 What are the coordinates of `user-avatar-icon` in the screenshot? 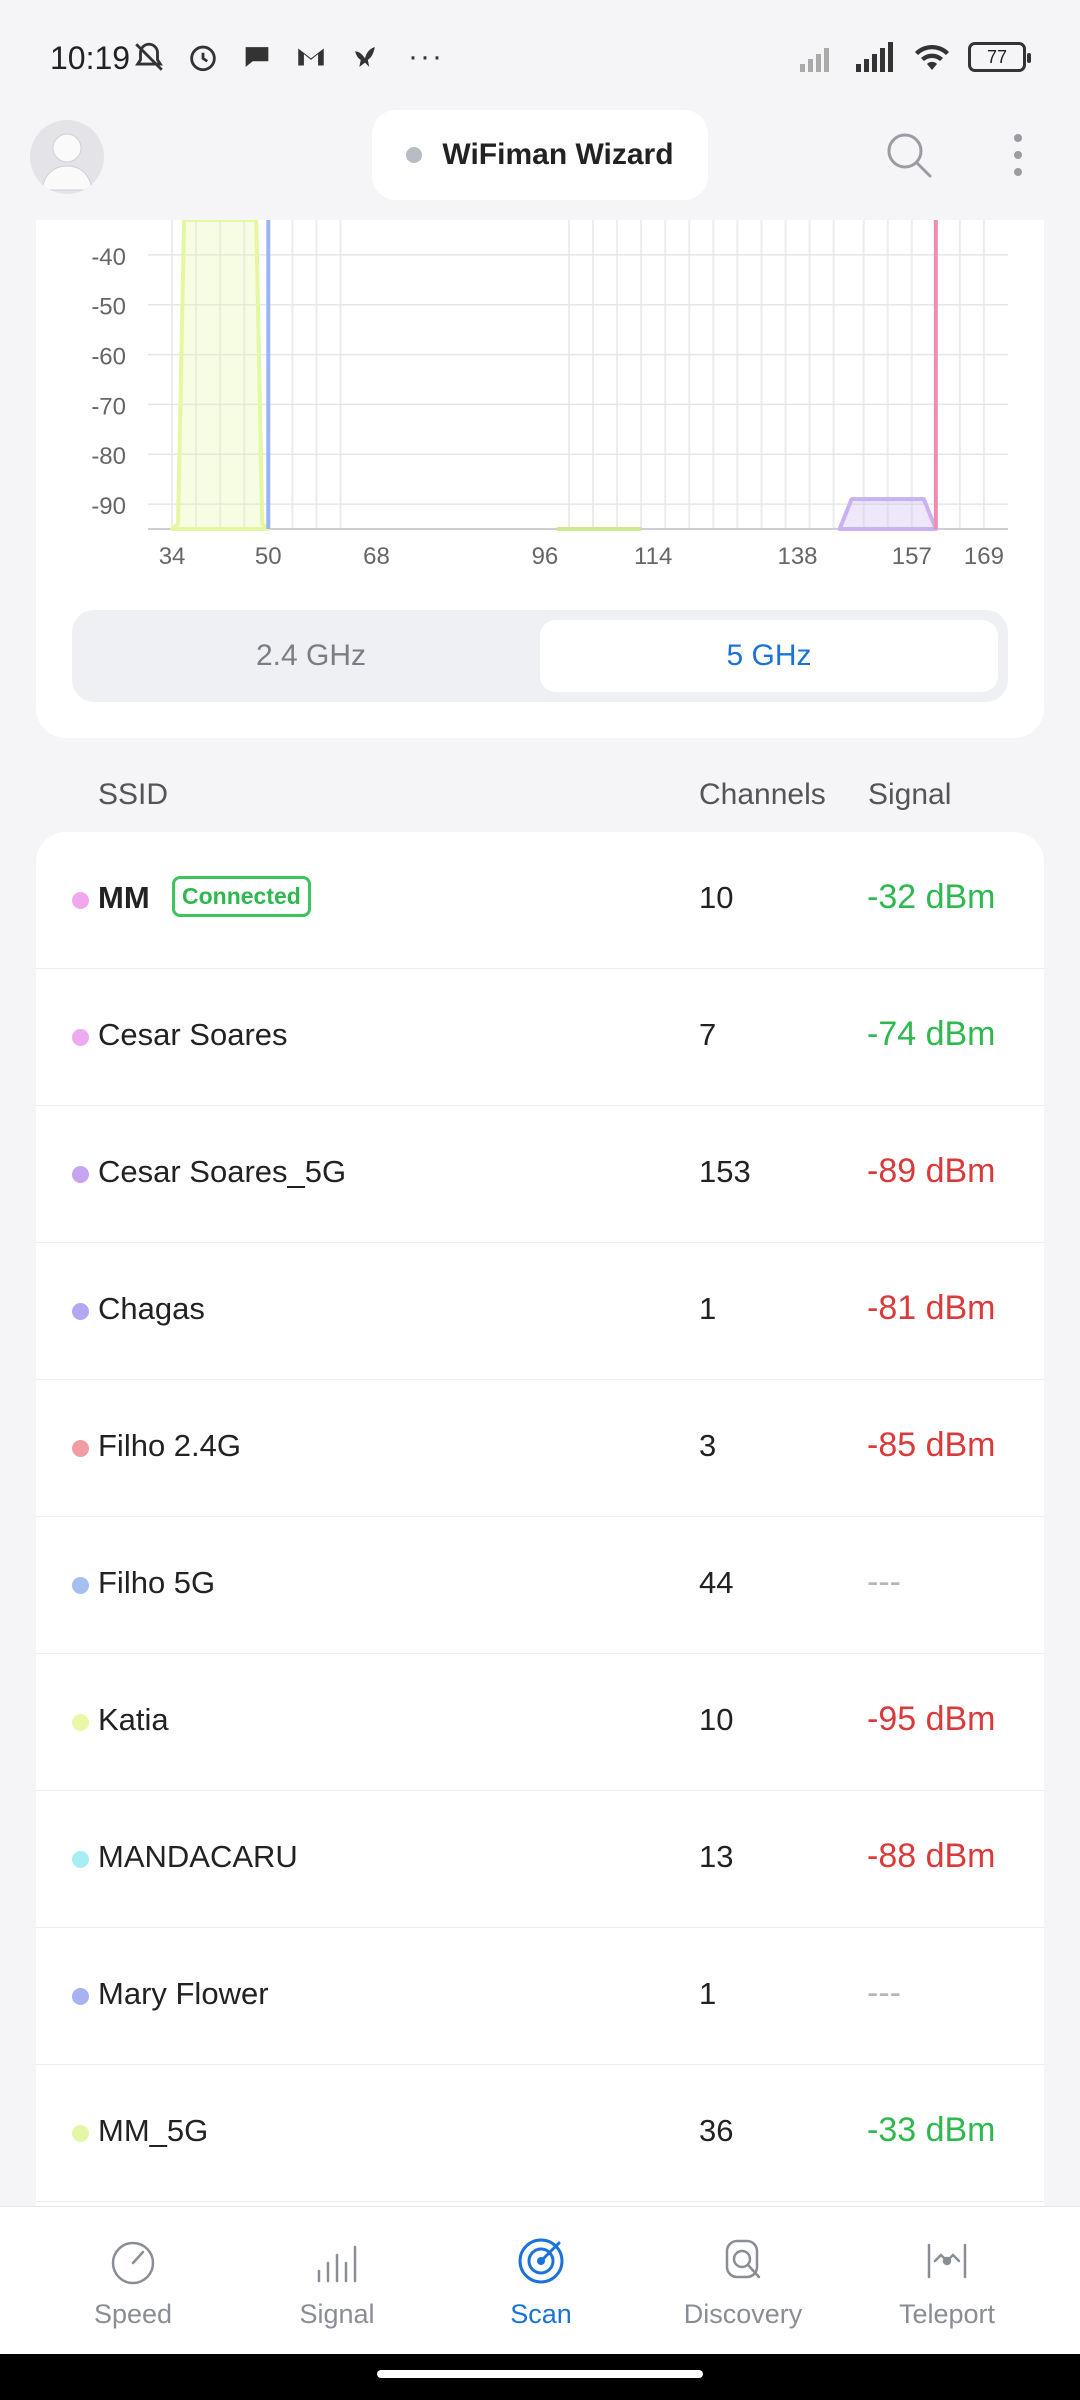 It's located at (67, 162).